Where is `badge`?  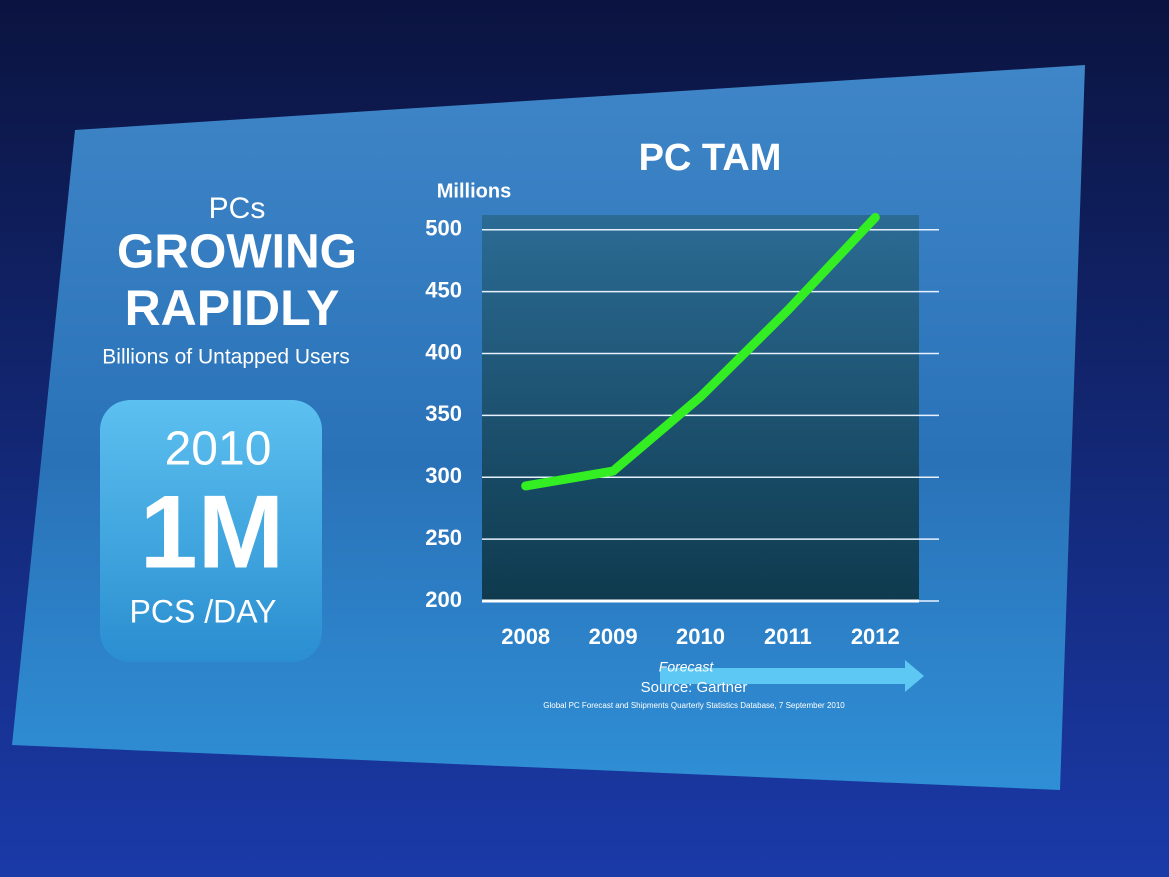 badge is located at coordinates (211, 531).